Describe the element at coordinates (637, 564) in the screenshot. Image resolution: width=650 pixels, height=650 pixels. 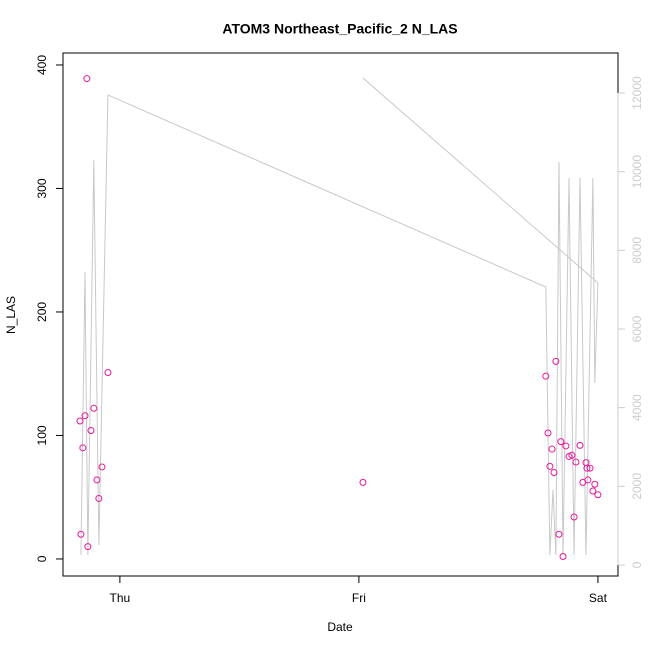
I see `y2-tick-label: 0` at that location.